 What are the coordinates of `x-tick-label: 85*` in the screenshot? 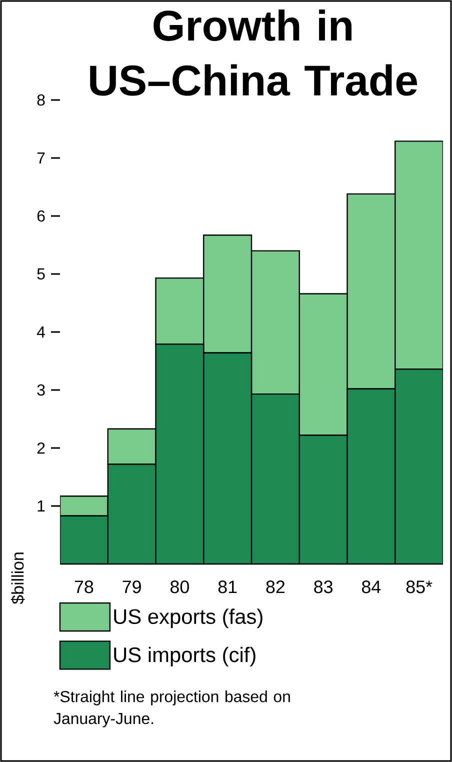 It's located at (419, 587).